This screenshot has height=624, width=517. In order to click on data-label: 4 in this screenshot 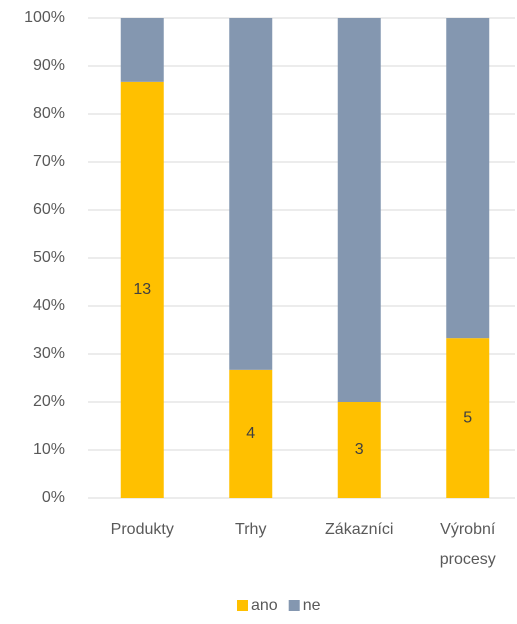, I will do `click(250, 433)`.